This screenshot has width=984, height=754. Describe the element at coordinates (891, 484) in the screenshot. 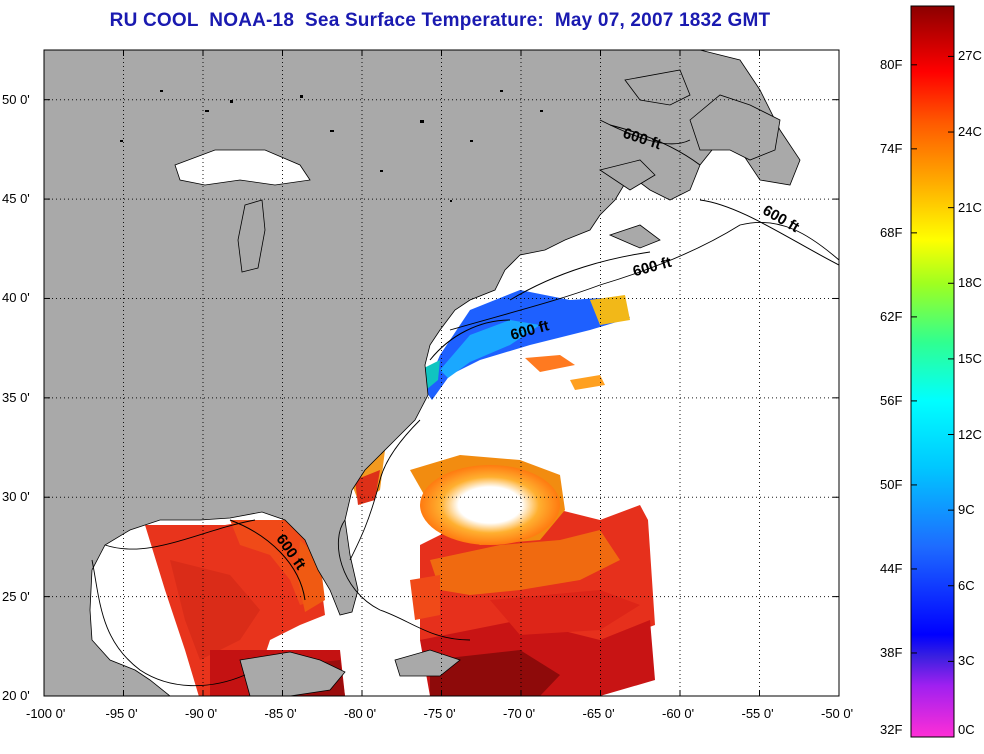

I see `colorbar-f-label: 50F` at that location.